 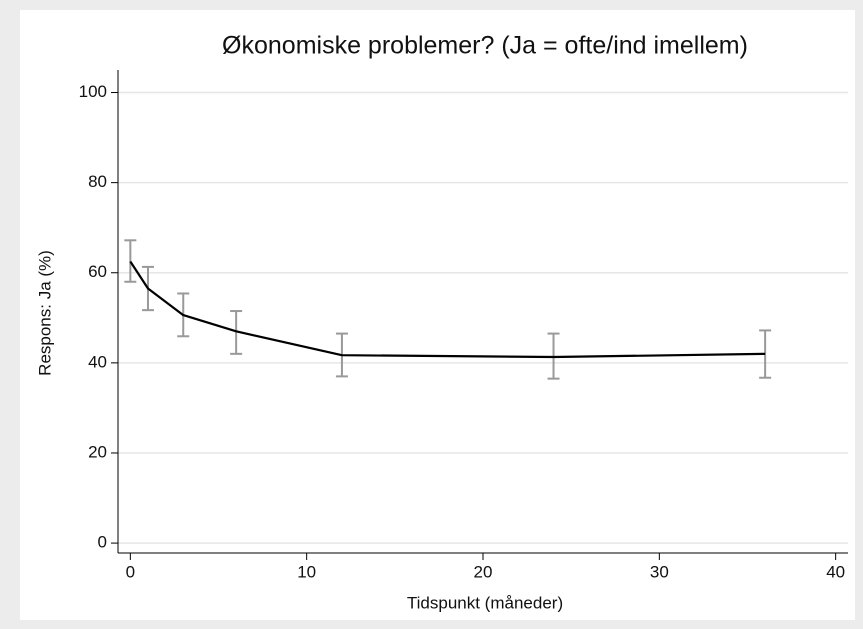 I want to click on x-tick-label: 20, so click(x=483, y=571).